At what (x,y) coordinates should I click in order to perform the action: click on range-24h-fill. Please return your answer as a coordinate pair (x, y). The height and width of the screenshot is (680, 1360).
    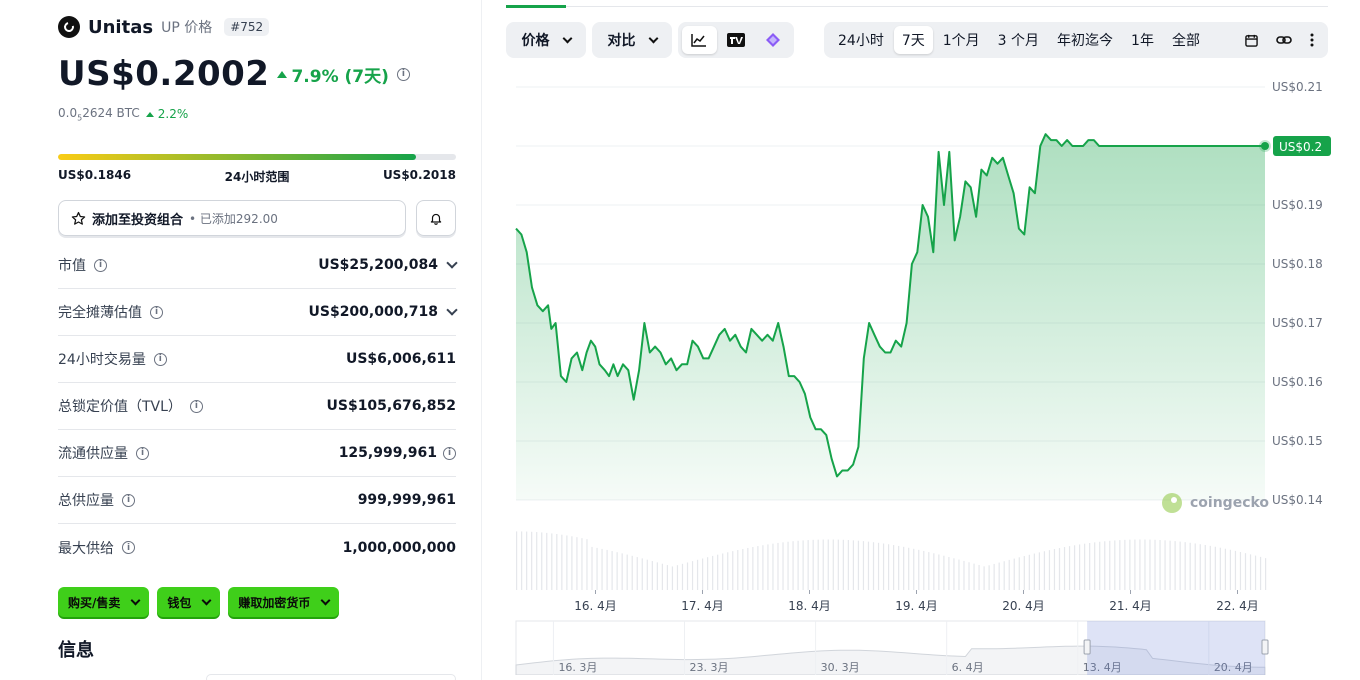
    Looking at the image, I should click on (237, 157).